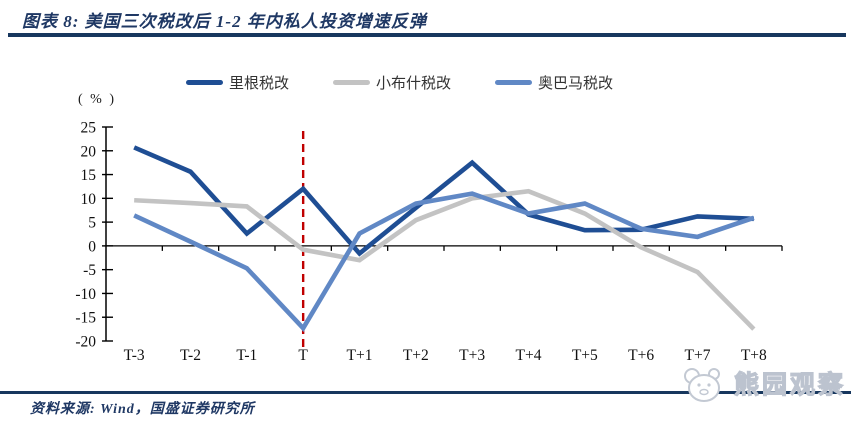 The width and height of the screenshot is (851, 424). What do you see at coordinates (89, 175) in the screenshot?
I see `svg-text: 15` at bounding box center [89, 175].